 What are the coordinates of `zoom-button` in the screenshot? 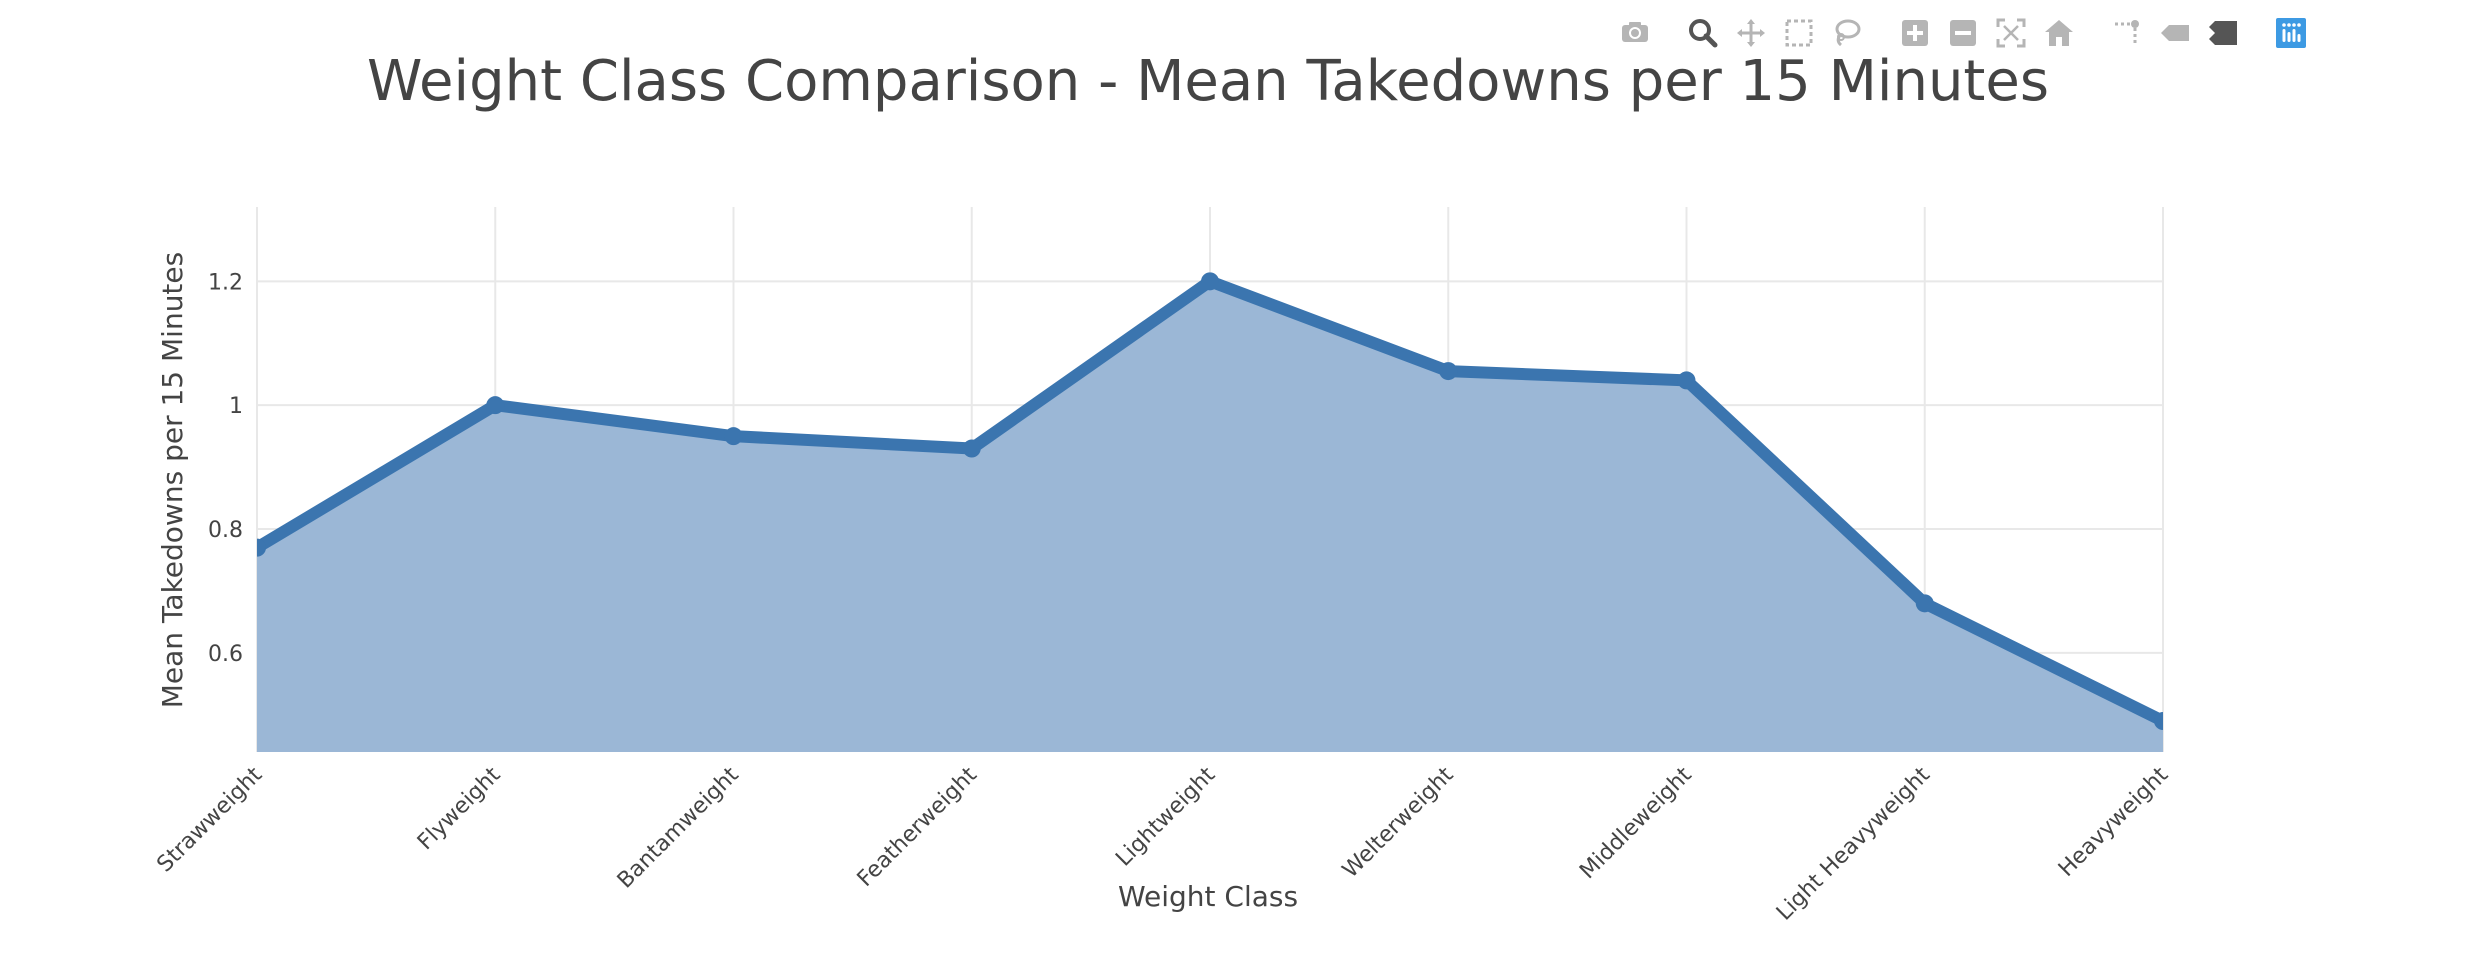 It's located at (1703, 33).